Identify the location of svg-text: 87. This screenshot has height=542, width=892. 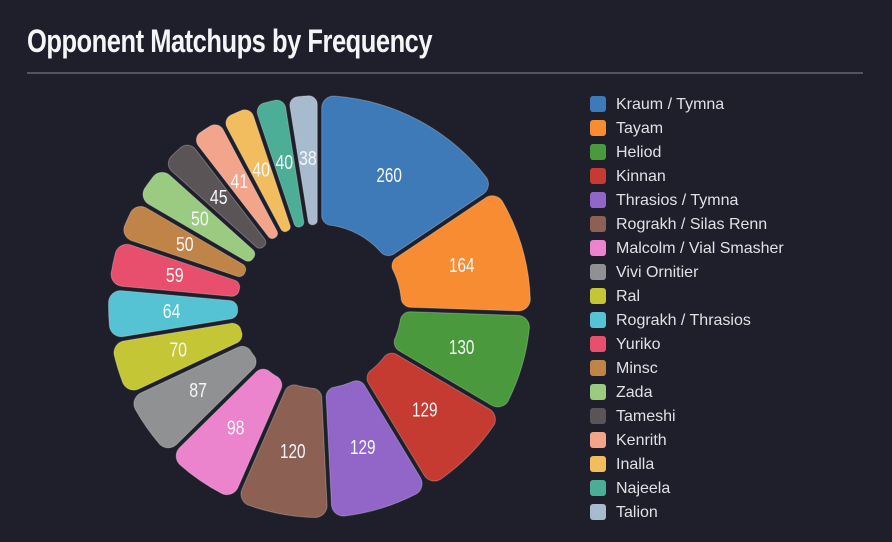
(198, 391).